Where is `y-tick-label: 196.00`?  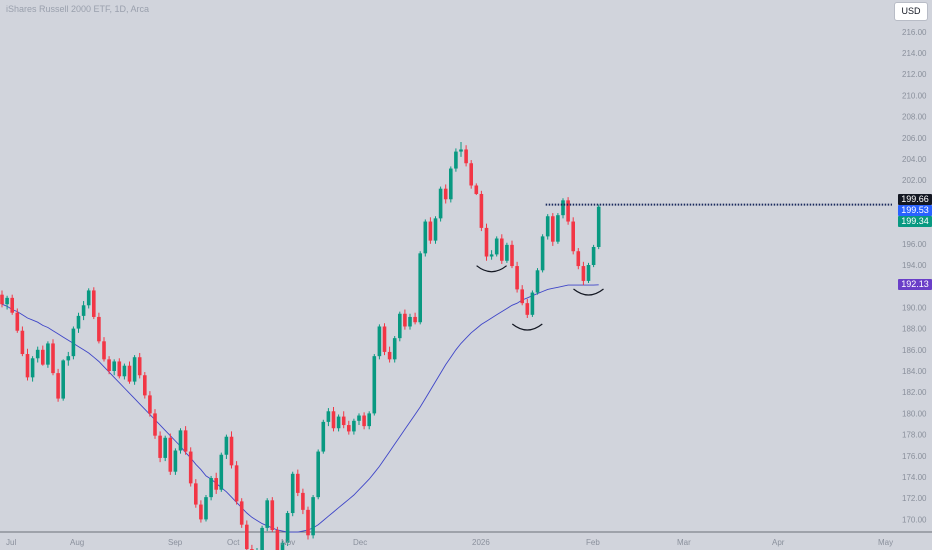
y-tick-label: 196.00 is located at coordinates (914, 244).